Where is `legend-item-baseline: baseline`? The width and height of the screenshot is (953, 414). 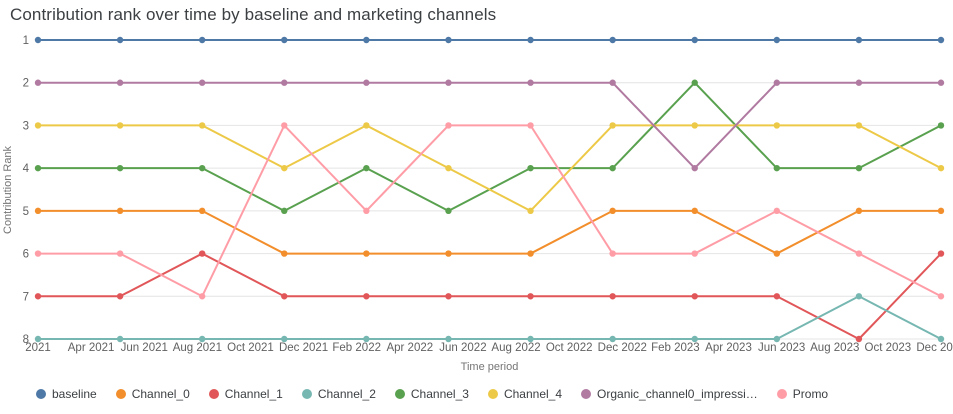 legend-item-baseline: baseline is located at coordinates (66, 394).